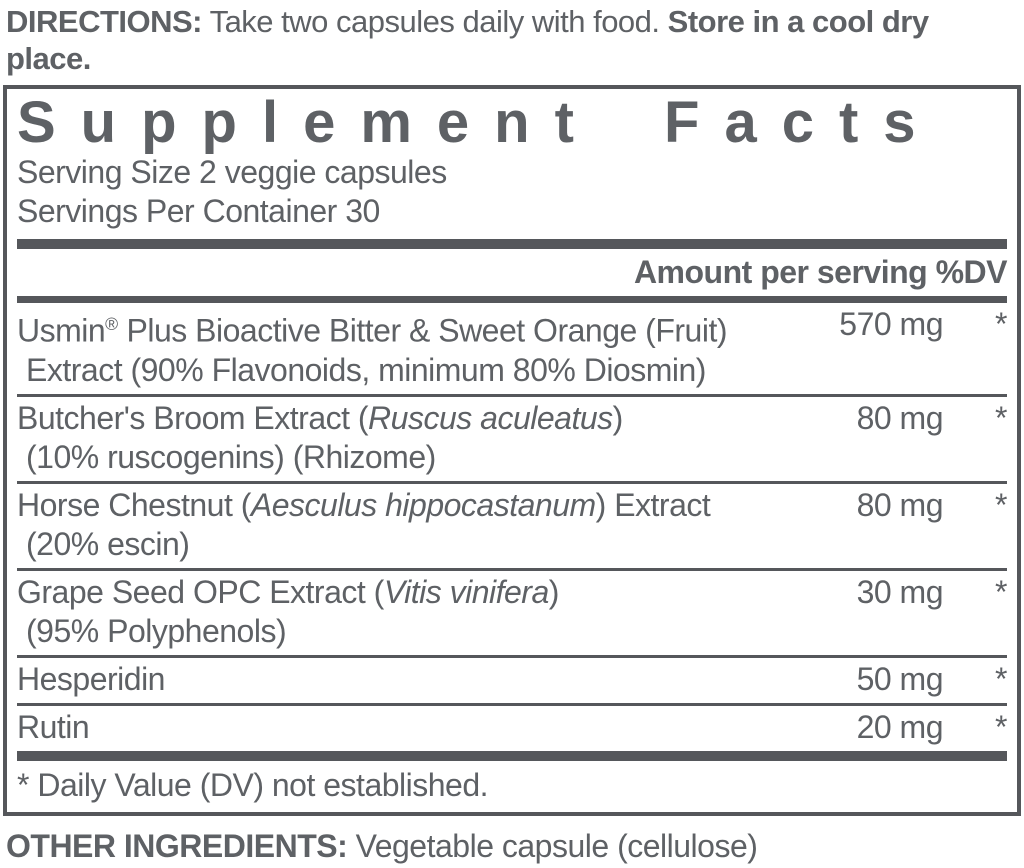 The height and width of the screenshot is (868, 1024). I want to click on ingredient-row: Hesperidin 50 mg *, so click(512, 678).